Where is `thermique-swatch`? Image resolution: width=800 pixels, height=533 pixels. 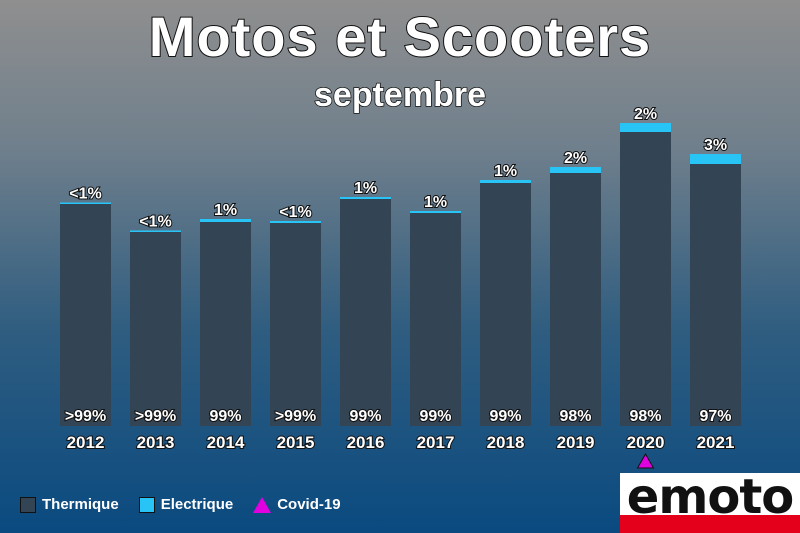 thermique-swatch is located at coordinates (28, 504).